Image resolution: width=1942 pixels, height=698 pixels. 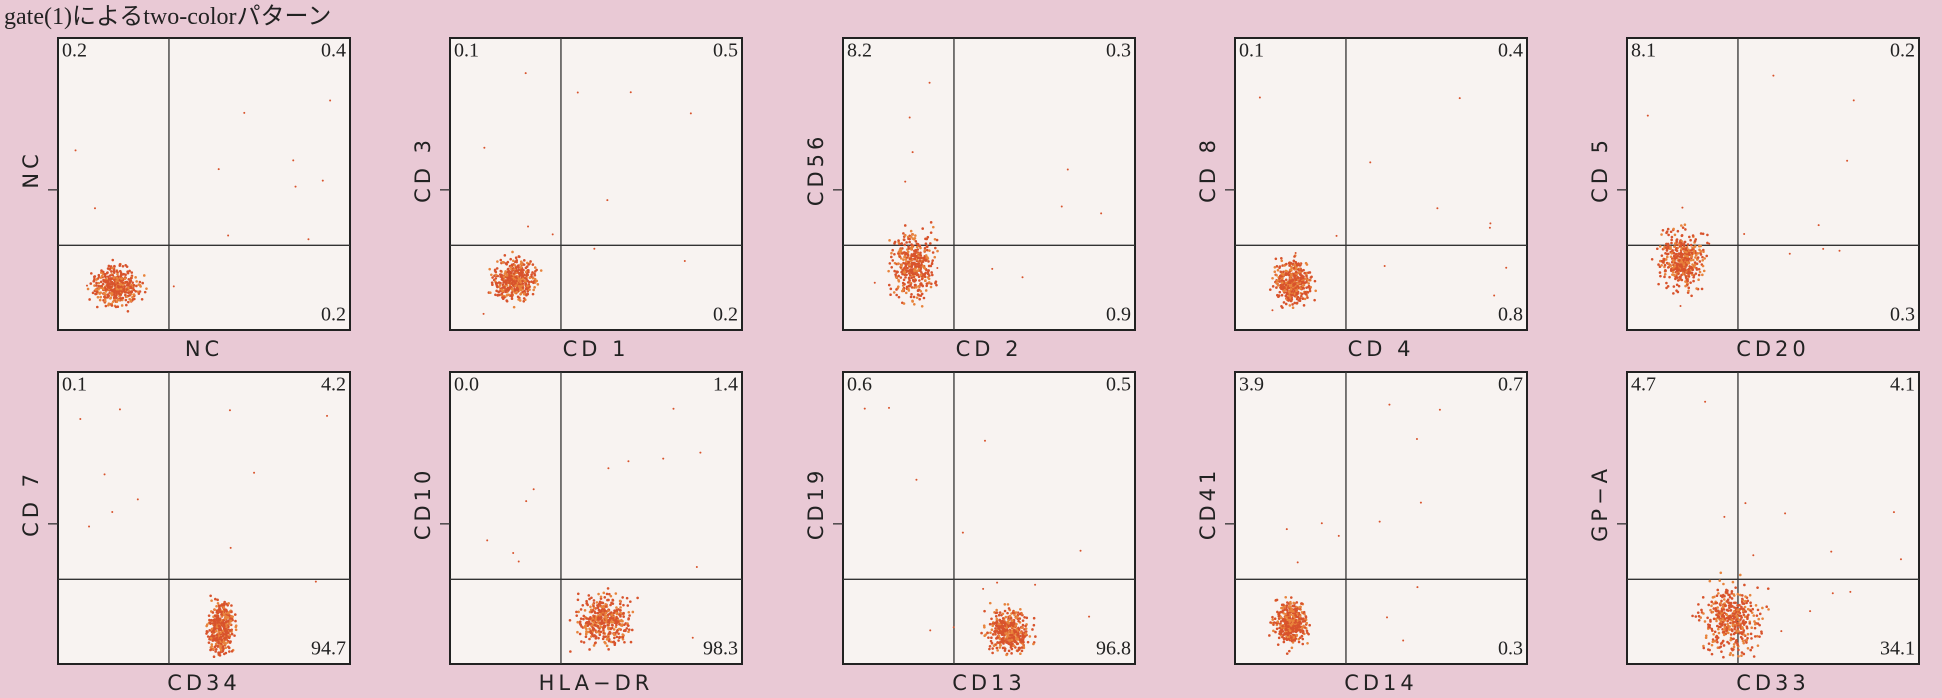 I want to click on quadrant-value: 34.1, so click(x=1897, y=649).